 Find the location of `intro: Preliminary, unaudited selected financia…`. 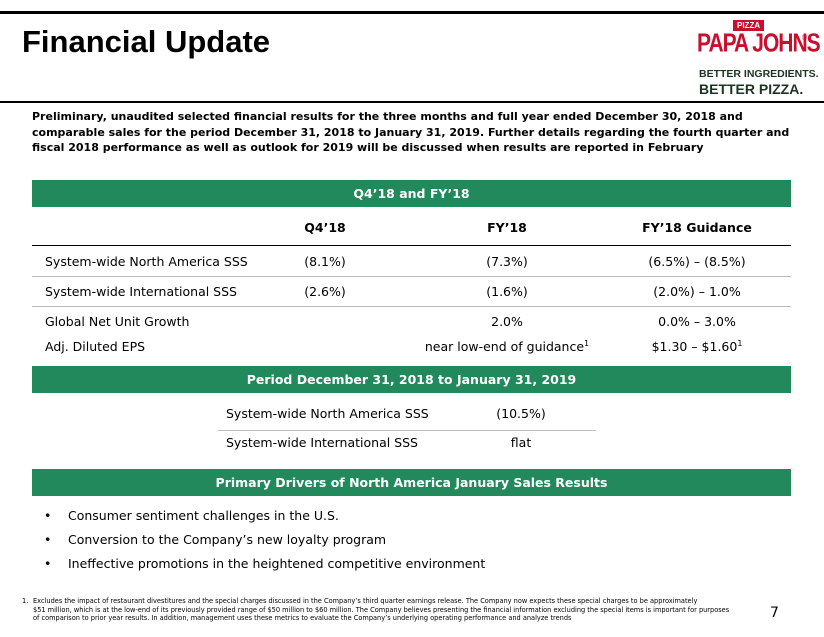

intro: Preliminary, unaudited selected financia… is located at coordinates (411, 132).